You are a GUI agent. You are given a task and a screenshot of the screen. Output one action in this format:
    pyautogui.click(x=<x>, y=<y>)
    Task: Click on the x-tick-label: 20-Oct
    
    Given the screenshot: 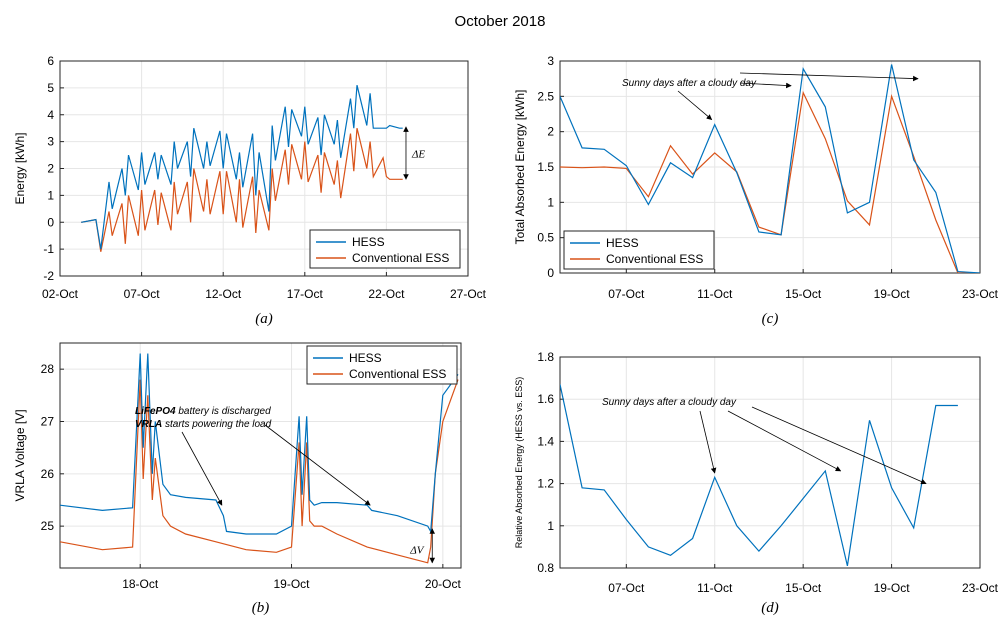 What is the action you would take?
    pyautogui.click(x=443, y=584)
    